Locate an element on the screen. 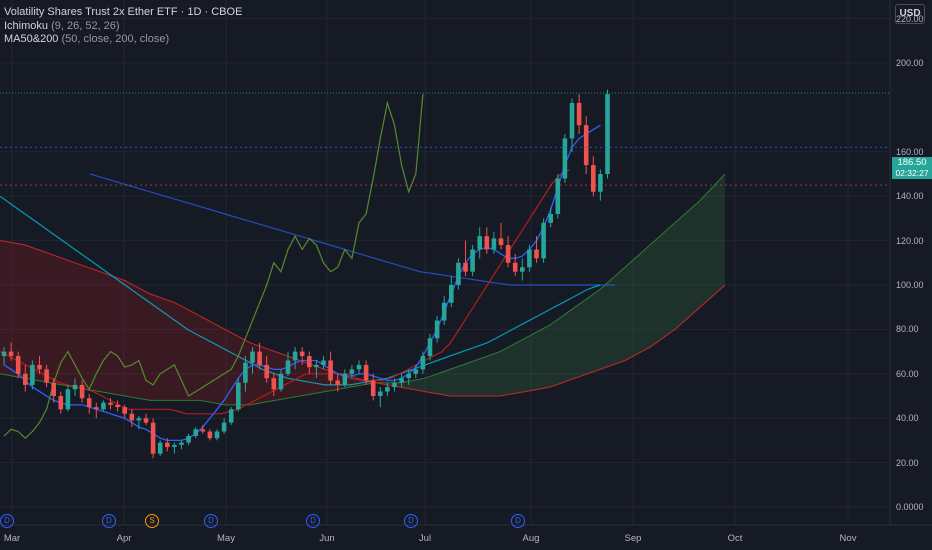 The image size is (932, 550). current-price-value: 186.50 is located at coordinates (912, 162).